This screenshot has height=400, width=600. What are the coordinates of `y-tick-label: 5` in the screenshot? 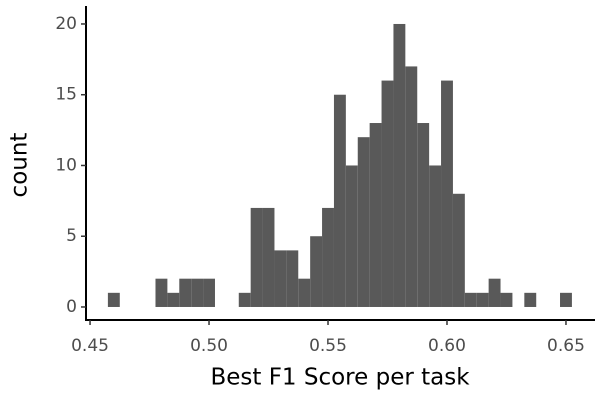 It's located at (71, 236).